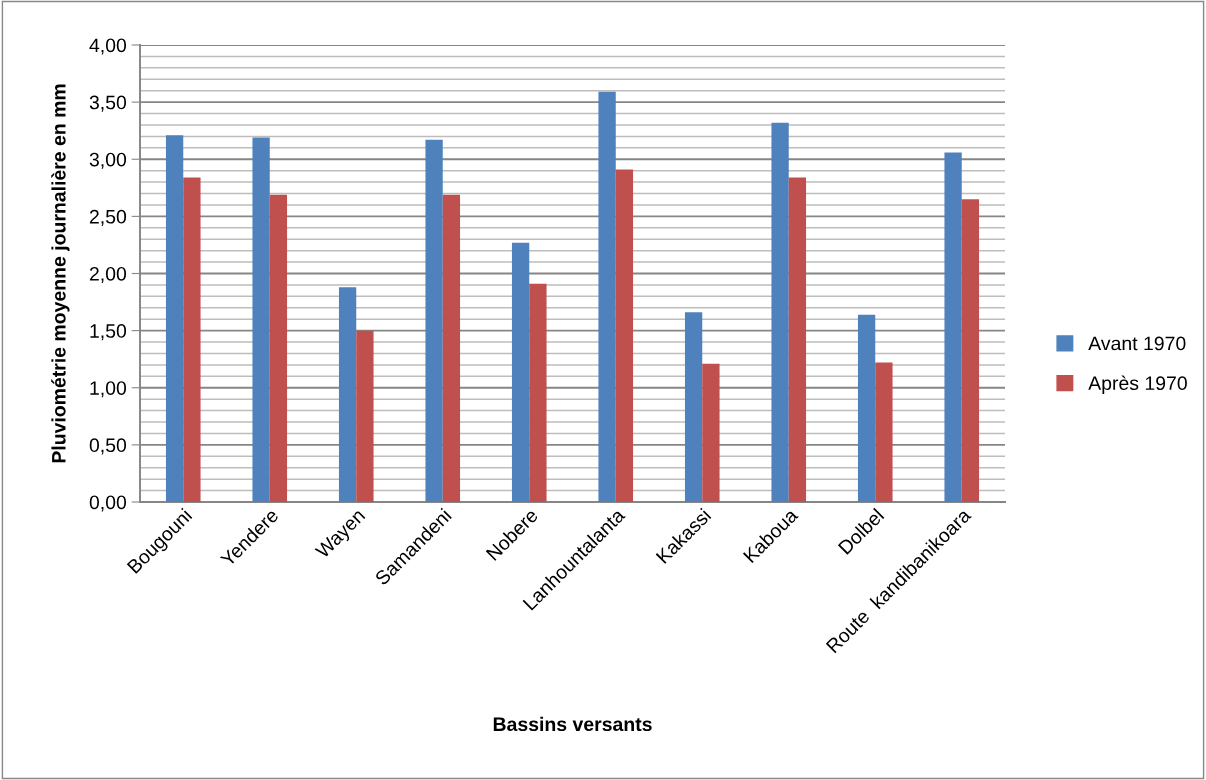 The image size is (1206, 780). I want to click on y-axis-title: Pluviométrie moyenne journalière en mm, so click(60, 273).